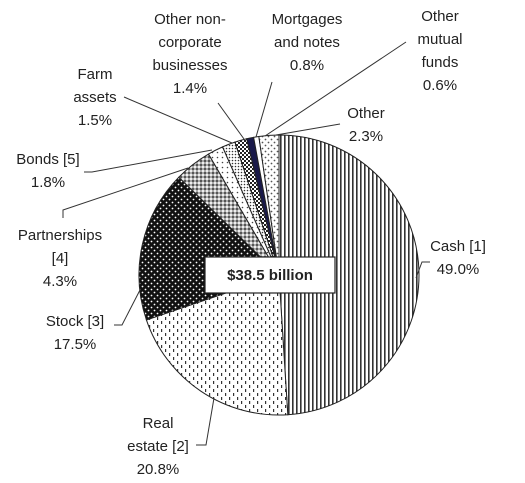 Image resolution: width=525 pixels, height=483 pixels. What do you see at coordinates (75, 344) in the screenshot?
I see `slice-value-label: 17.5%` at bounding box center [75, 344].